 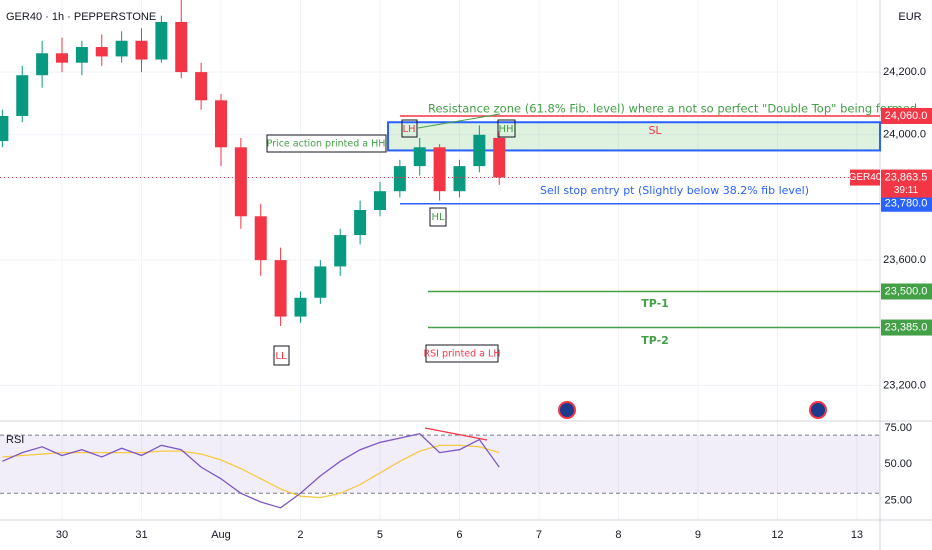 What do you see at coordinates (857, 535) in the screenshot?
I see `x-tick-label: 13` at bounding box center [857, 535].